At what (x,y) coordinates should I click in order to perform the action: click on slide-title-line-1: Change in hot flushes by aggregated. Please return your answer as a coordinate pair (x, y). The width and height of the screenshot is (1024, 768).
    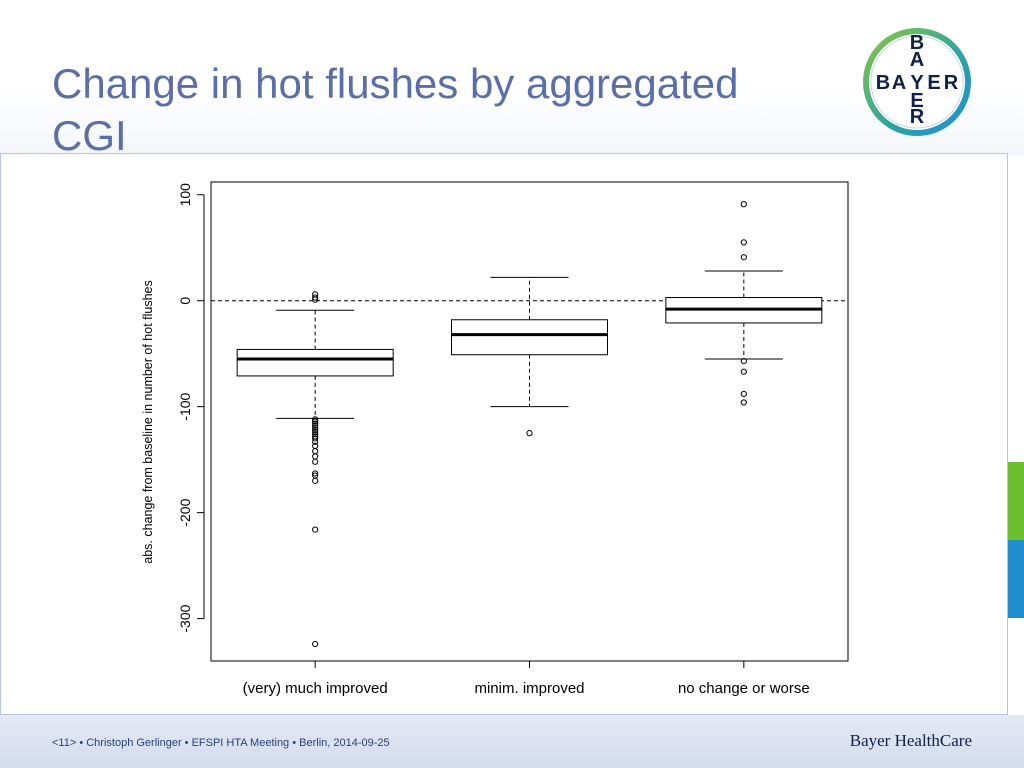
    Looking at the image, I should click on (395, 84).